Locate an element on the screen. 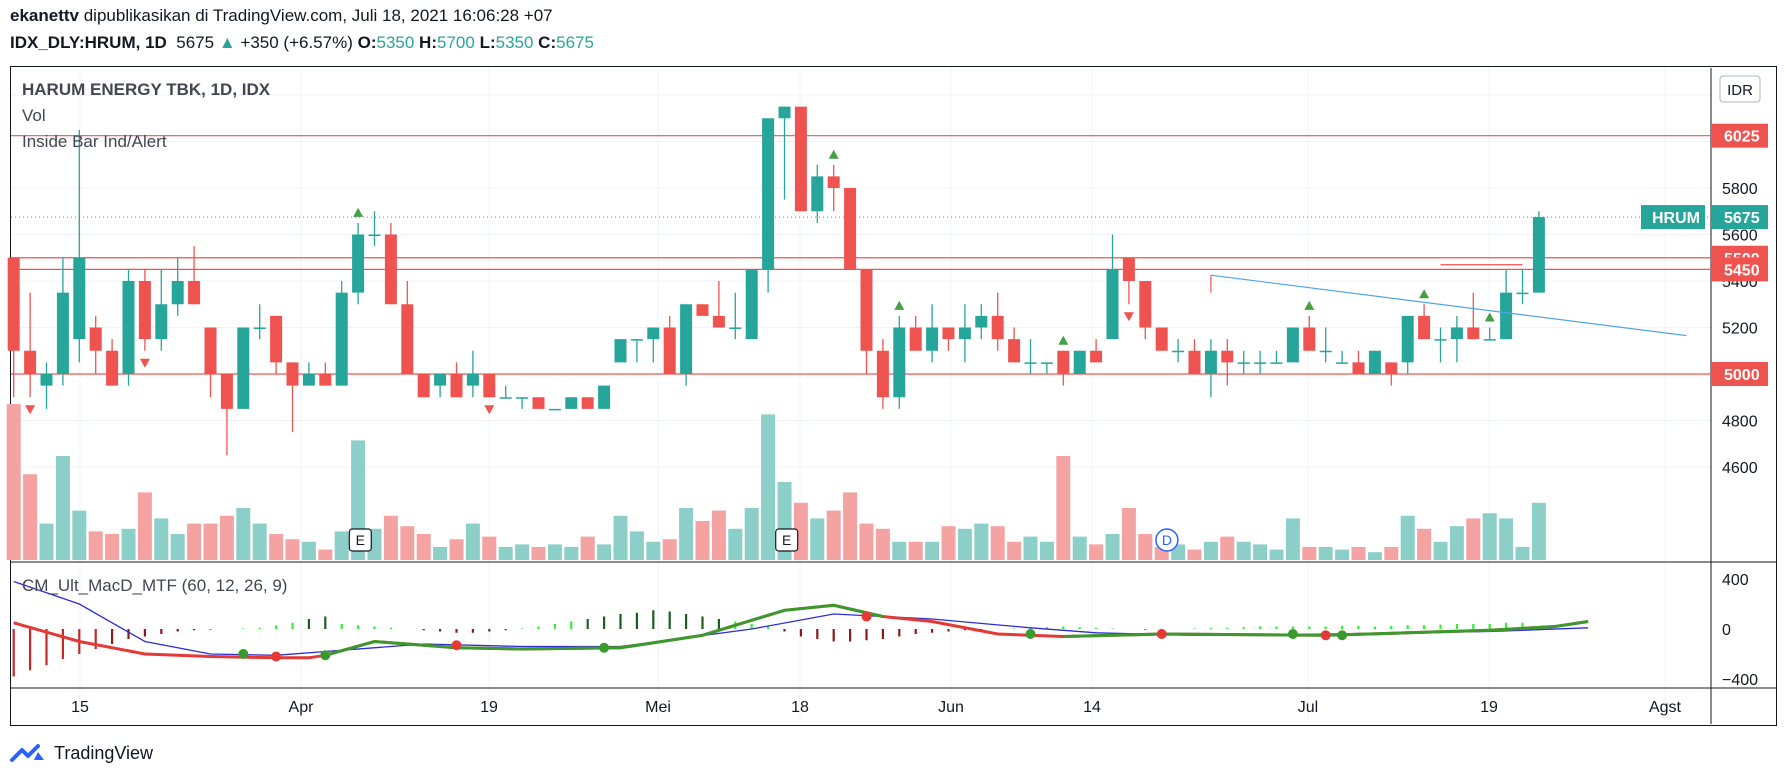  level-tag-label: 6025 is located at coordinates (1742, 137).